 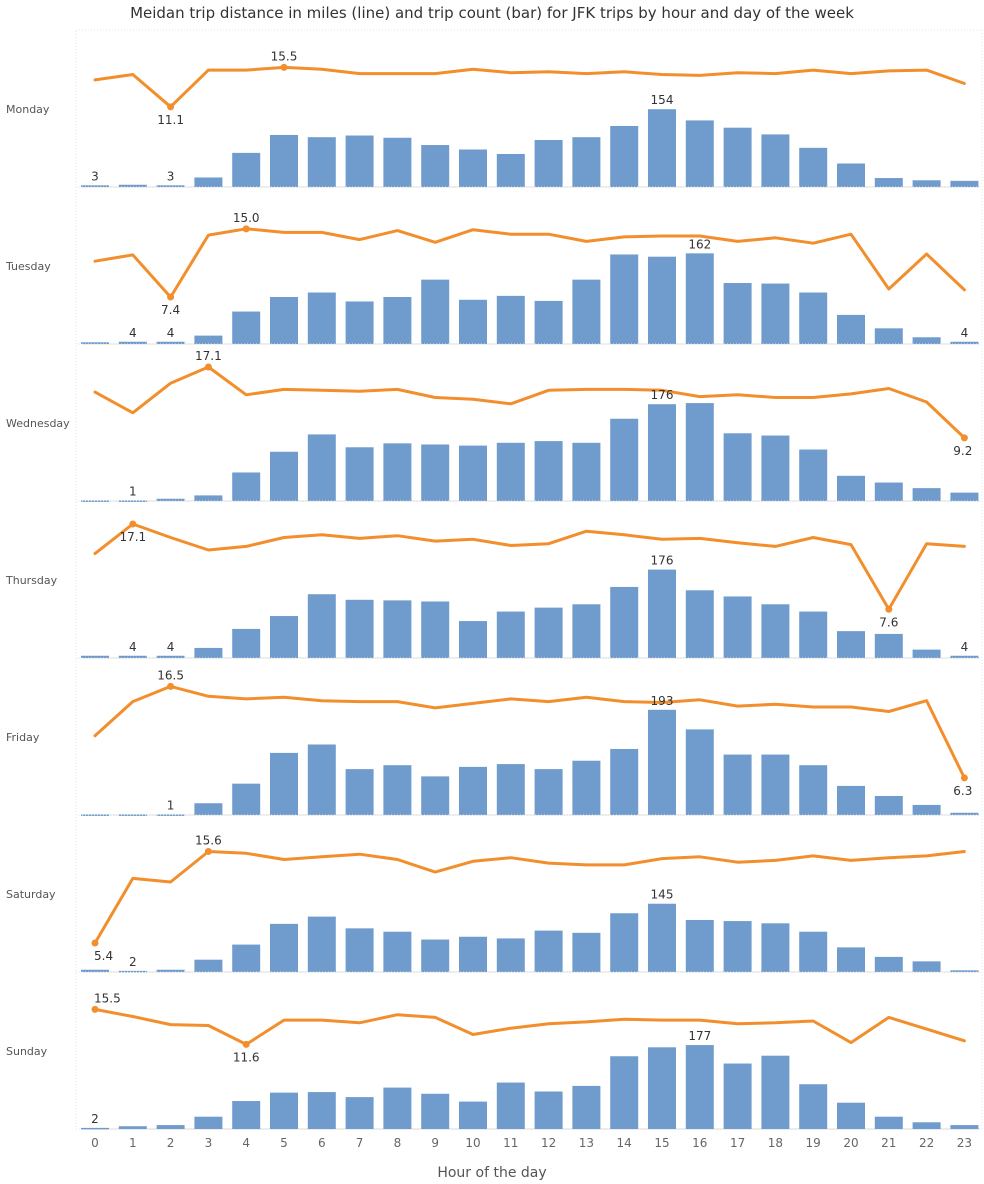 I want to click on x-tick-label: 8, so click(x=398, y=1143).